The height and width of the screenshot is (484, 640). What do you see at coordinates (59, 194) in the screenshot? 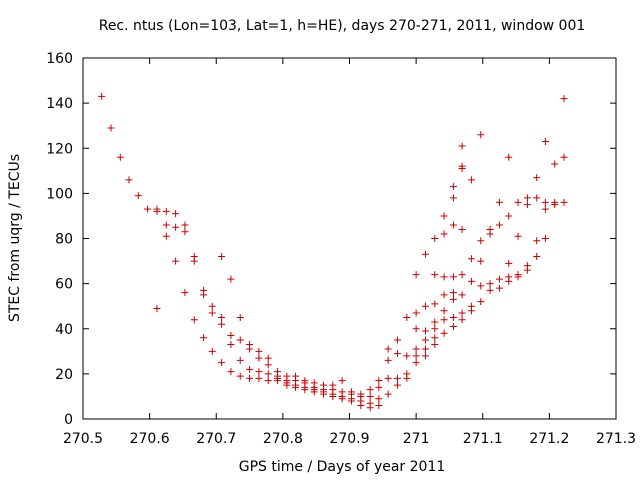
I see `y-tick-label: 100` at bounding box center [59, 194].